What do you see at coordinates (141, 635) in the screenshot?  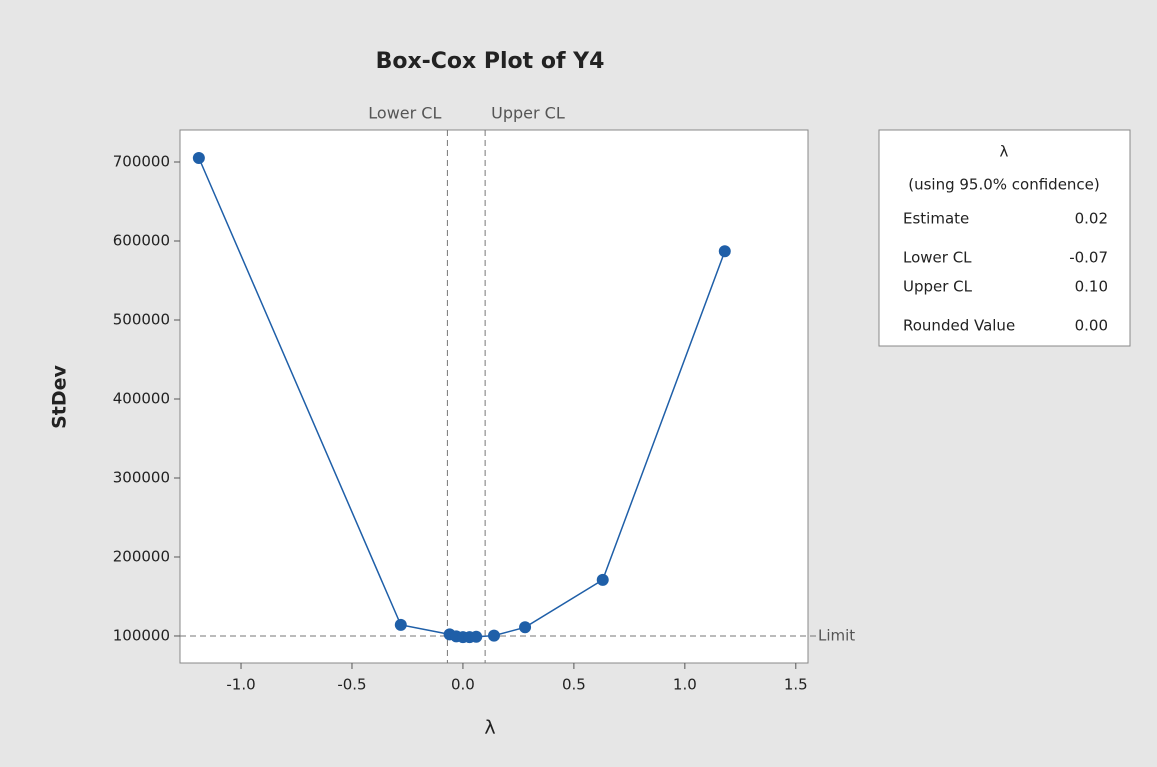 I see `y-tick-label: 100000` at bounding box center [141, 635].